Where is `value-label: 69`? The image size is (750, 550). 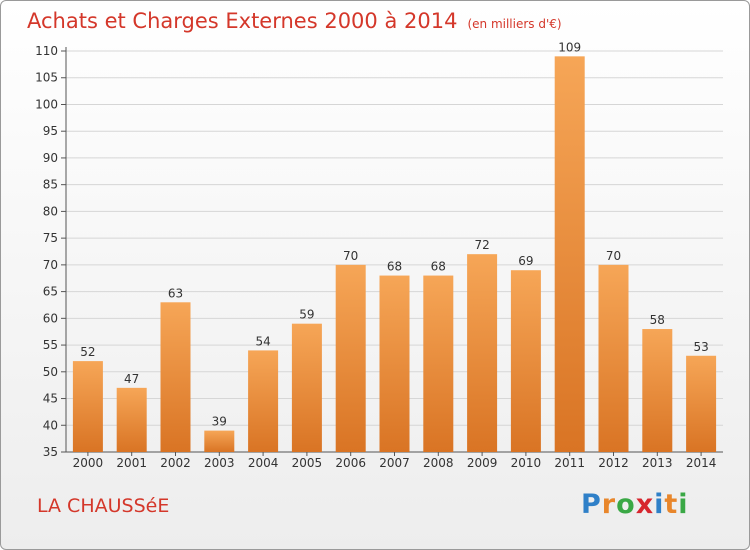 value-label: 69 is located at coordinates (525, 261).